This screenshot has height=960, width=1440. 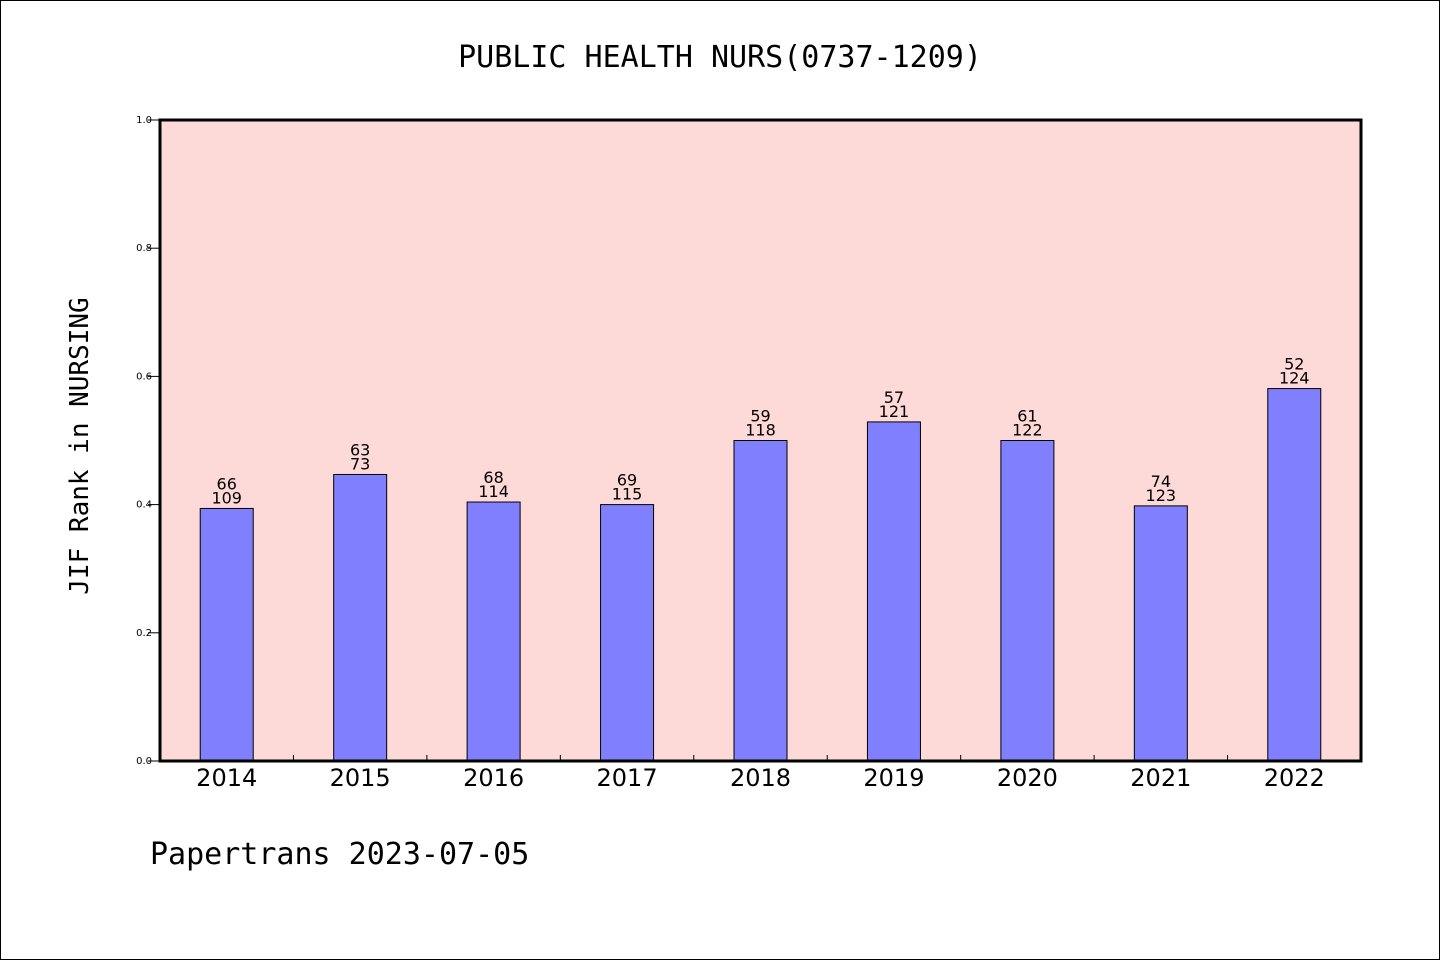 I want to click on chart-title: PUBLIC HEALTH NURS(0737-1209), so click(x=720, y=57).